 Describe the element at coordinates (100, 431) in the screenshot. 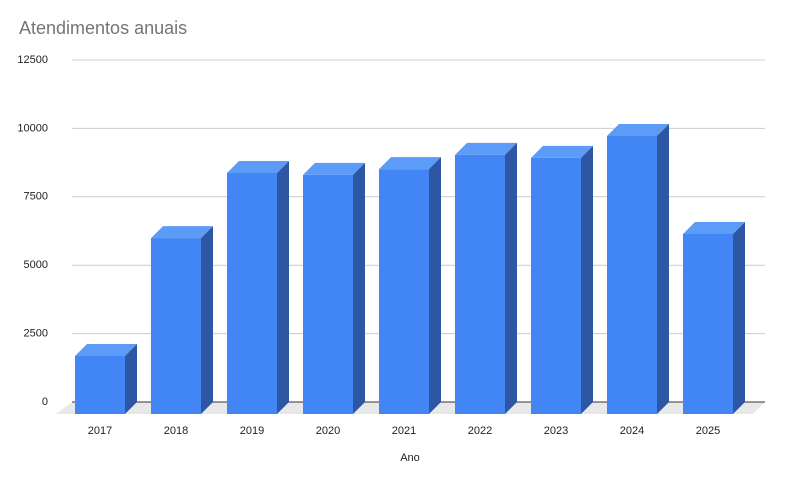

I see `x-tick-label: 2017` at that location.